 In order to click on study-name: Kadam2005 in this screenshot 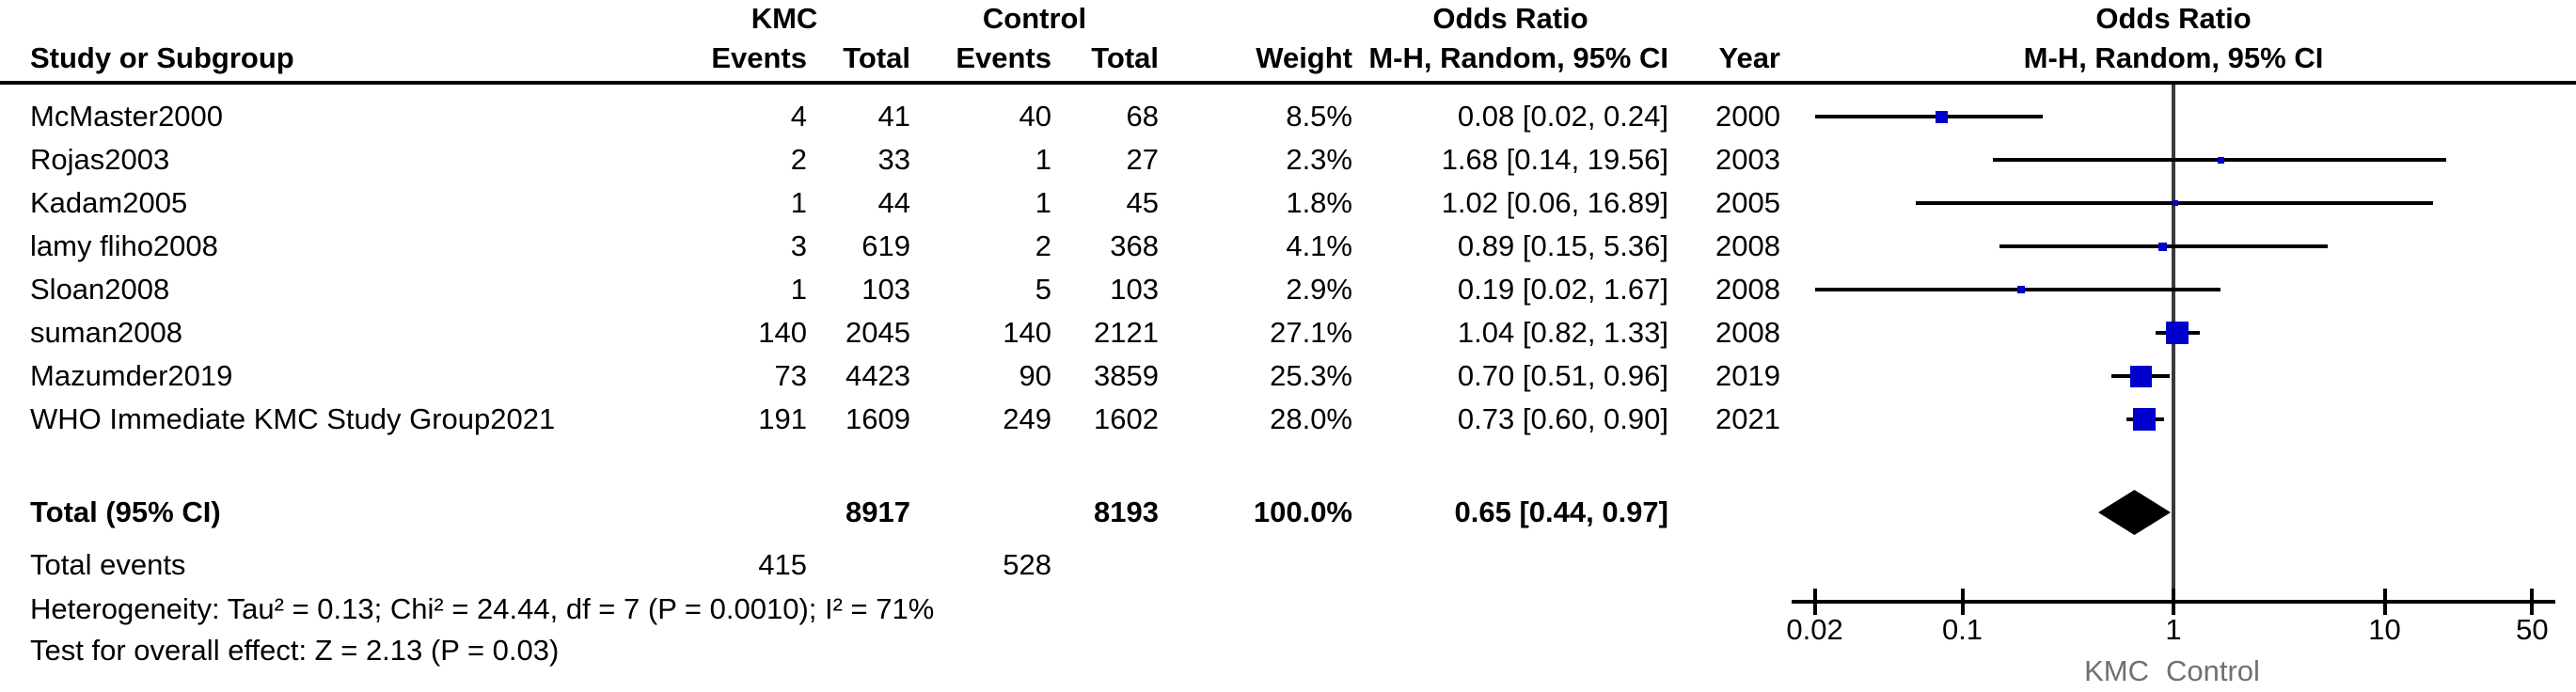, I will do `click(109, 202)`.